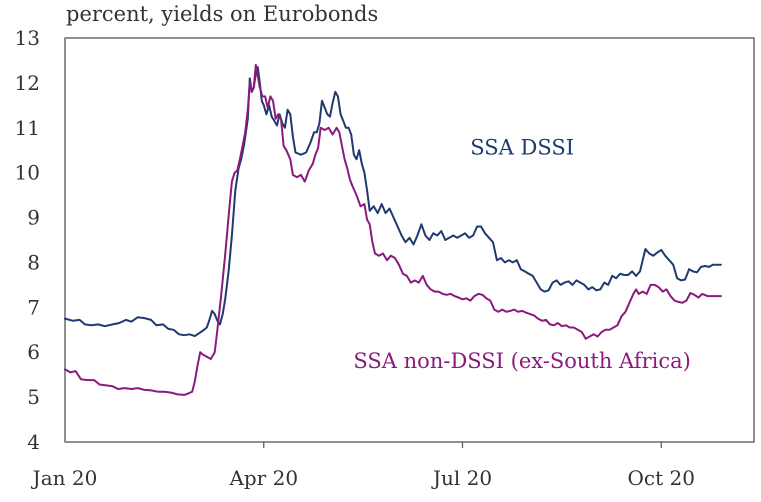 Image resolution: width=761 pixels, height=502 pixels. Describe the element at coordinates (27, 38) in the screenshot. I see `y-tick-label: 13` at that location.